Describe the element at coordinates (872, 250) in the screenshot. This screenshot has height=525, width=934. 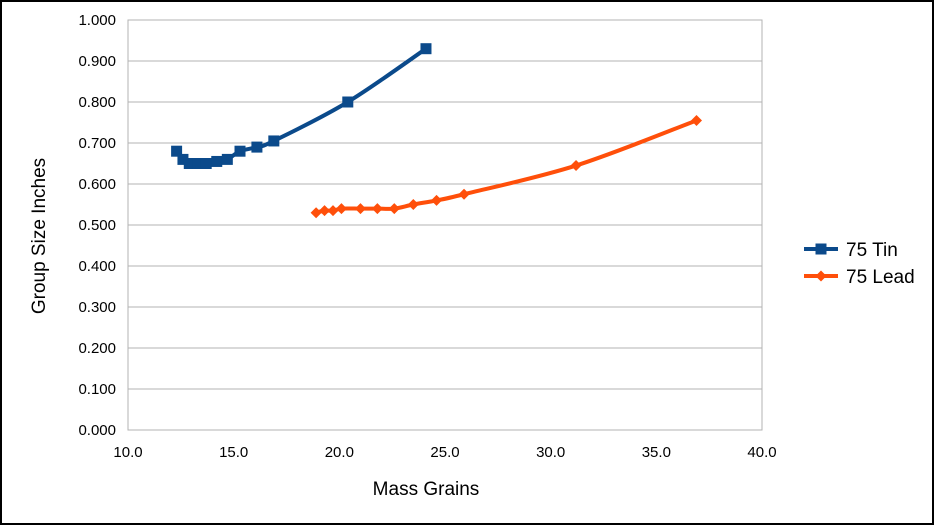
I see `legend-label: 75 Tin` at that location.